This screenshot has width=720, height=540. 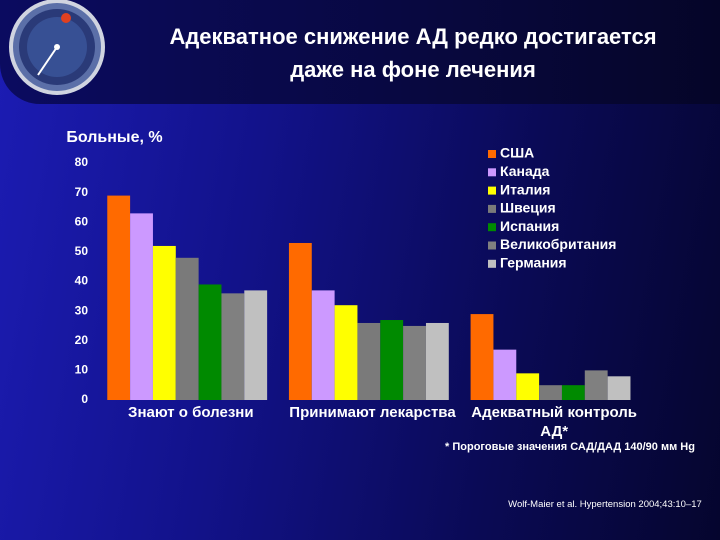 What do you see at coordinates (517, 153) in the screenshot?
I see `legend-label: США` at bounding box center [517, 153].